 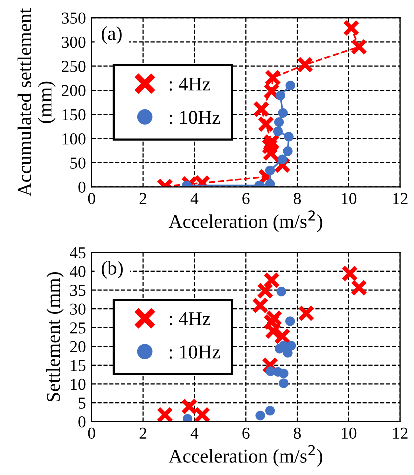 I want to click on y-tick-label: 25, so click(x=78, y=328).